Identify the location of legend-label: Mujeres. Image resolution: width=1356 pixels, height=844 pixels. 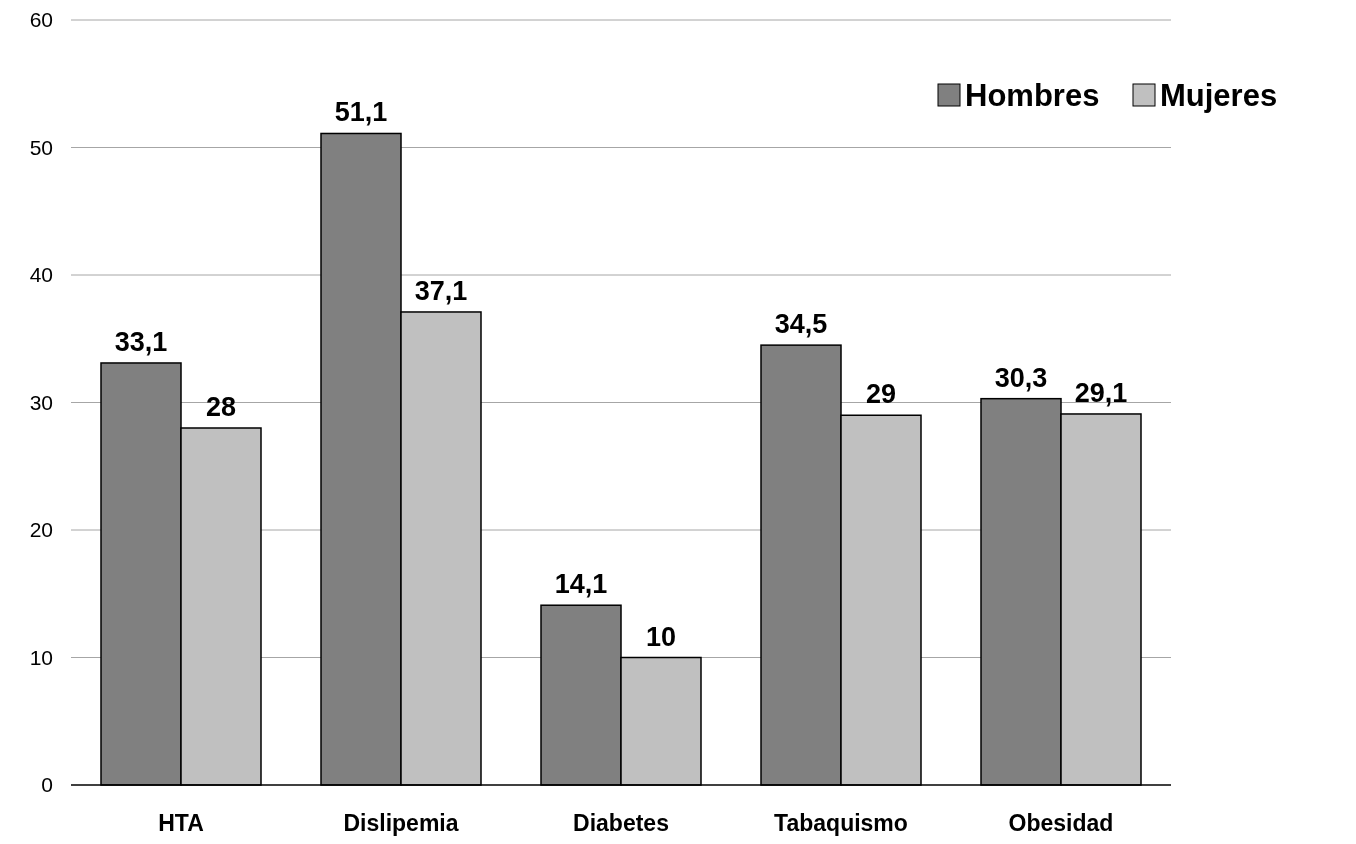
(1219, 95).